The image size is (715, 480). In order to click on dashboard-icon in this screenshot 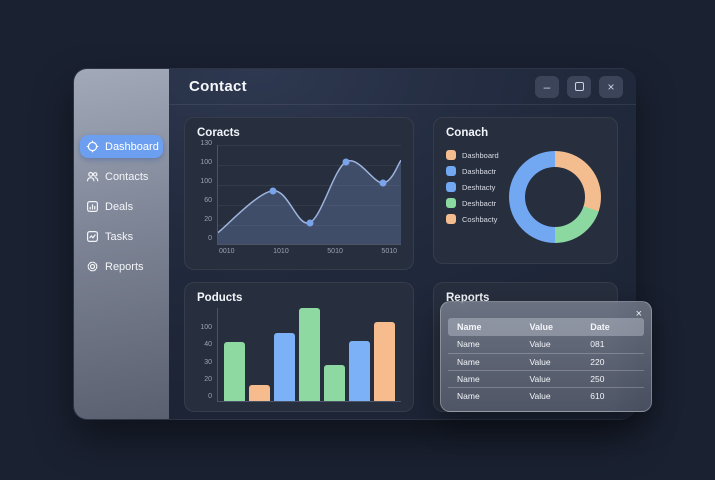, I will do `click(92, 146)`.